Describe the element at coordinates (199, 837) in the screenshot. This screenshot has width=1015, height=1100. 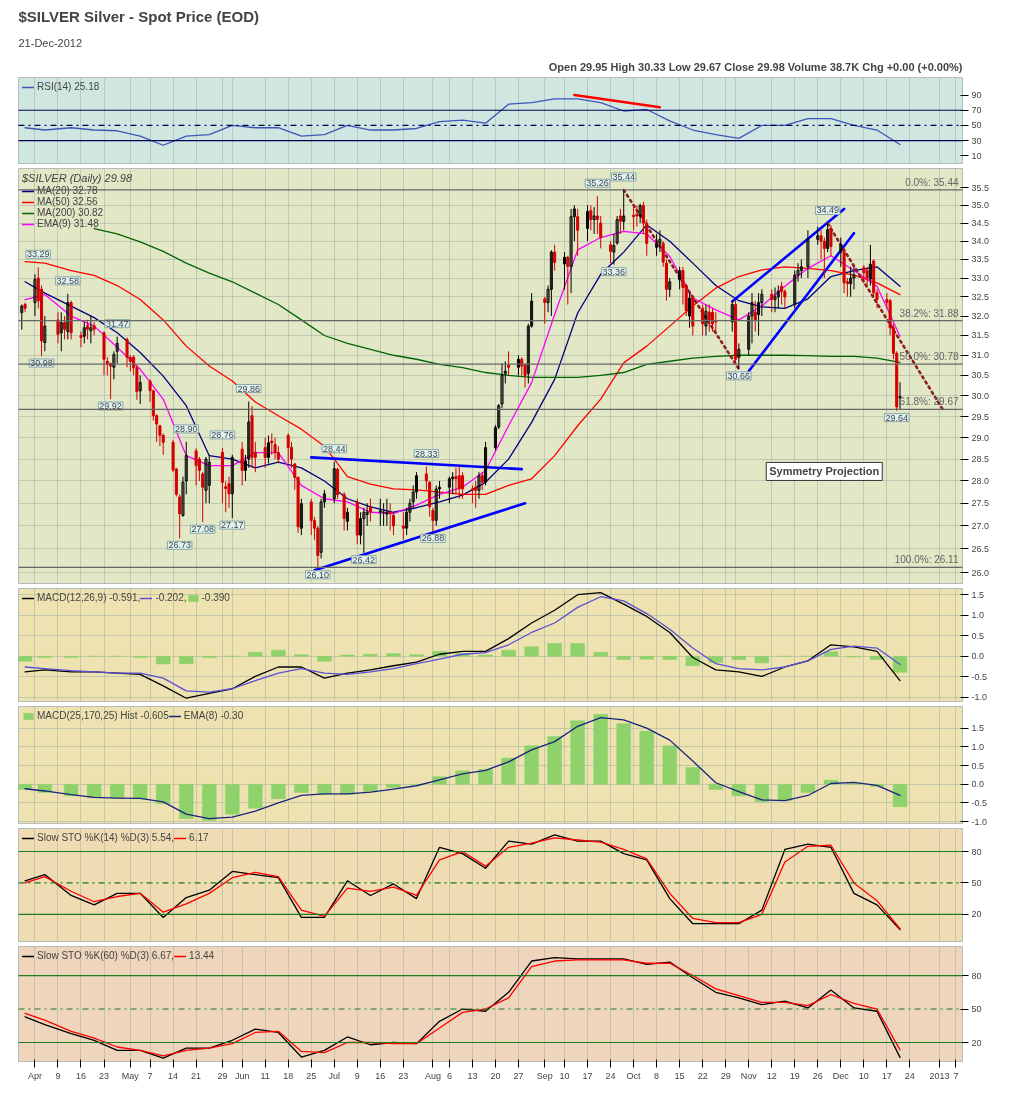
I see `legend-label: 6.17` at that location.